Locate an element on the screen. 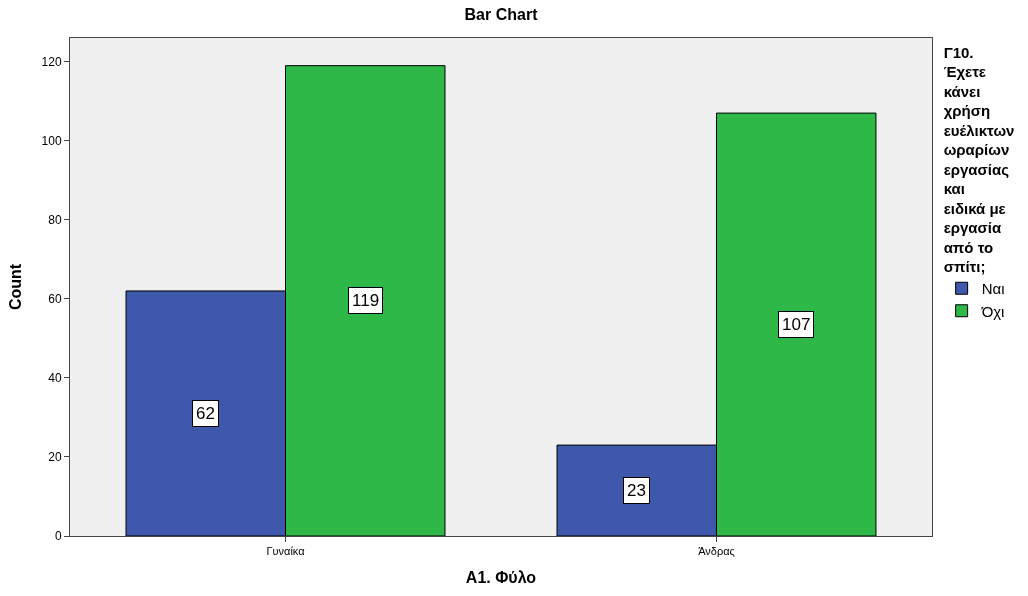 The image size is (1028, 596). y-tick-label: 80 is located at coordinates (55, 220).